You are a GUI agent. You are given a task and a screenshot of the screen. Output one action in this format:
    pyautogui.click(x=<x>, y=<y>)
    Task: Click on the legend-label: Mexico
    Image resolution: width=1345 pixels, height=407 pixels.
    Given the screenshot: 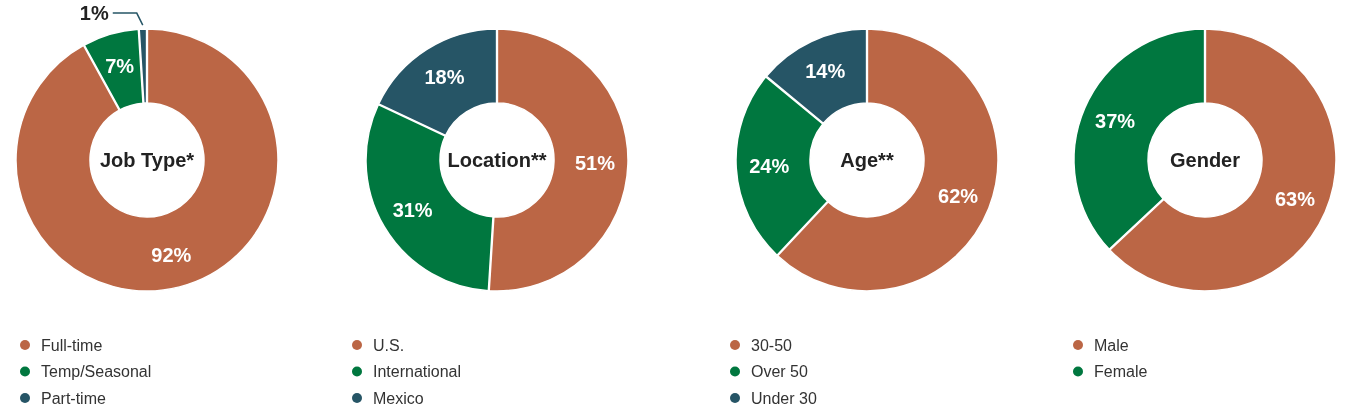 What is the action you would take?
    pyautogui.click(x=398, y=398)
    